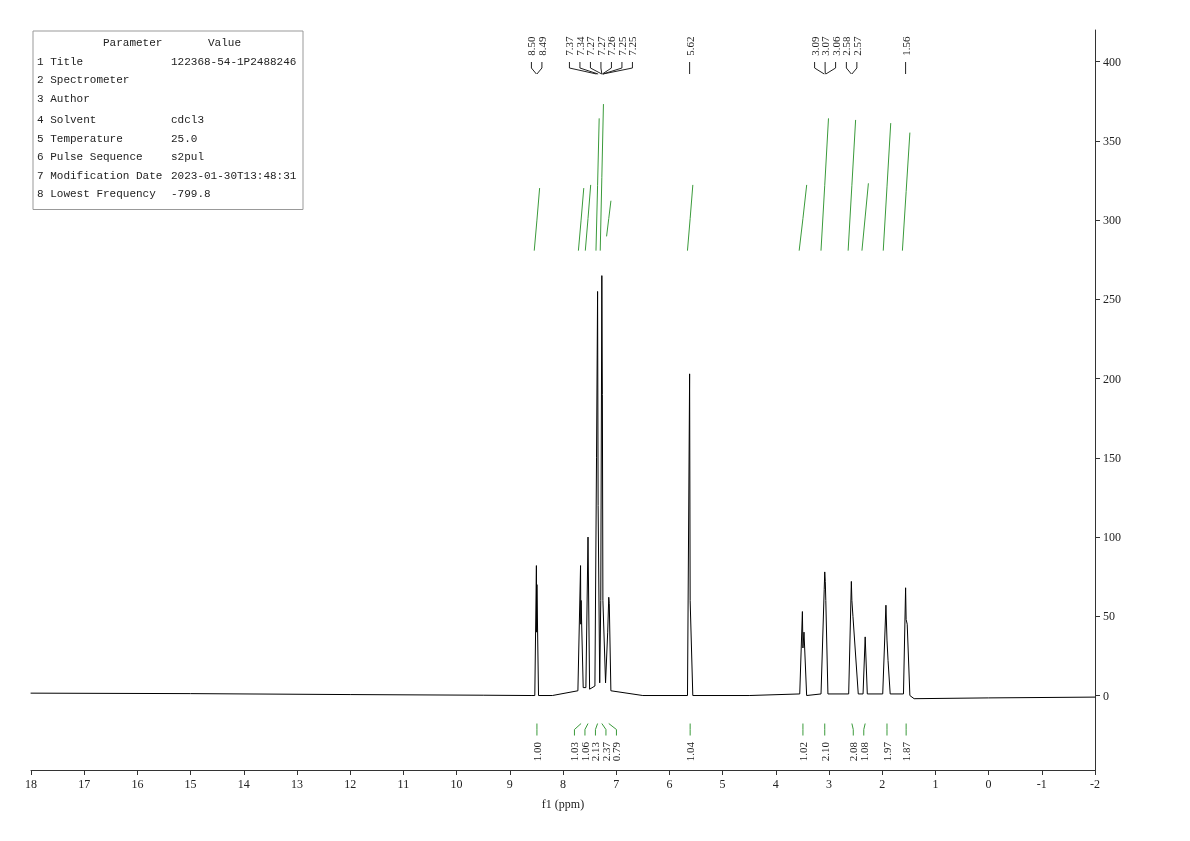 This screenshot has height=841, width=1190. I want to click on annotation: 1.04, so click(690, 751).